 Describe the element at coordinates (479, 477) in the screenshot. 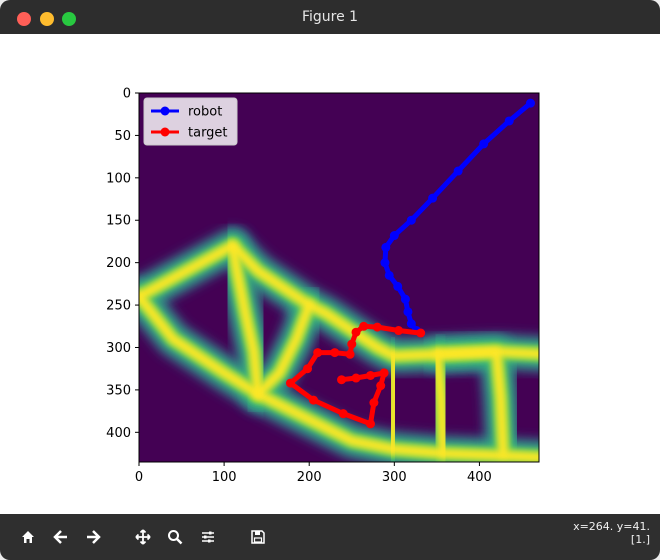

I see `x-tick-label-4: 400` at that location.